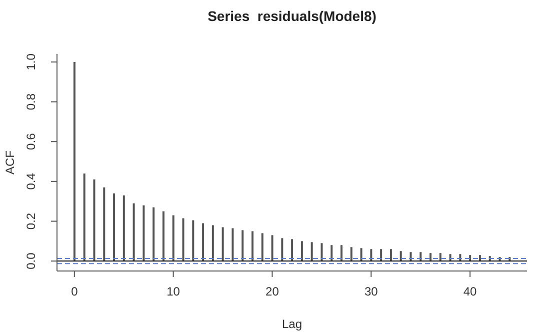 The image size is (540, 334). I want to click on x-tick-label: 40, so click(470, 291).